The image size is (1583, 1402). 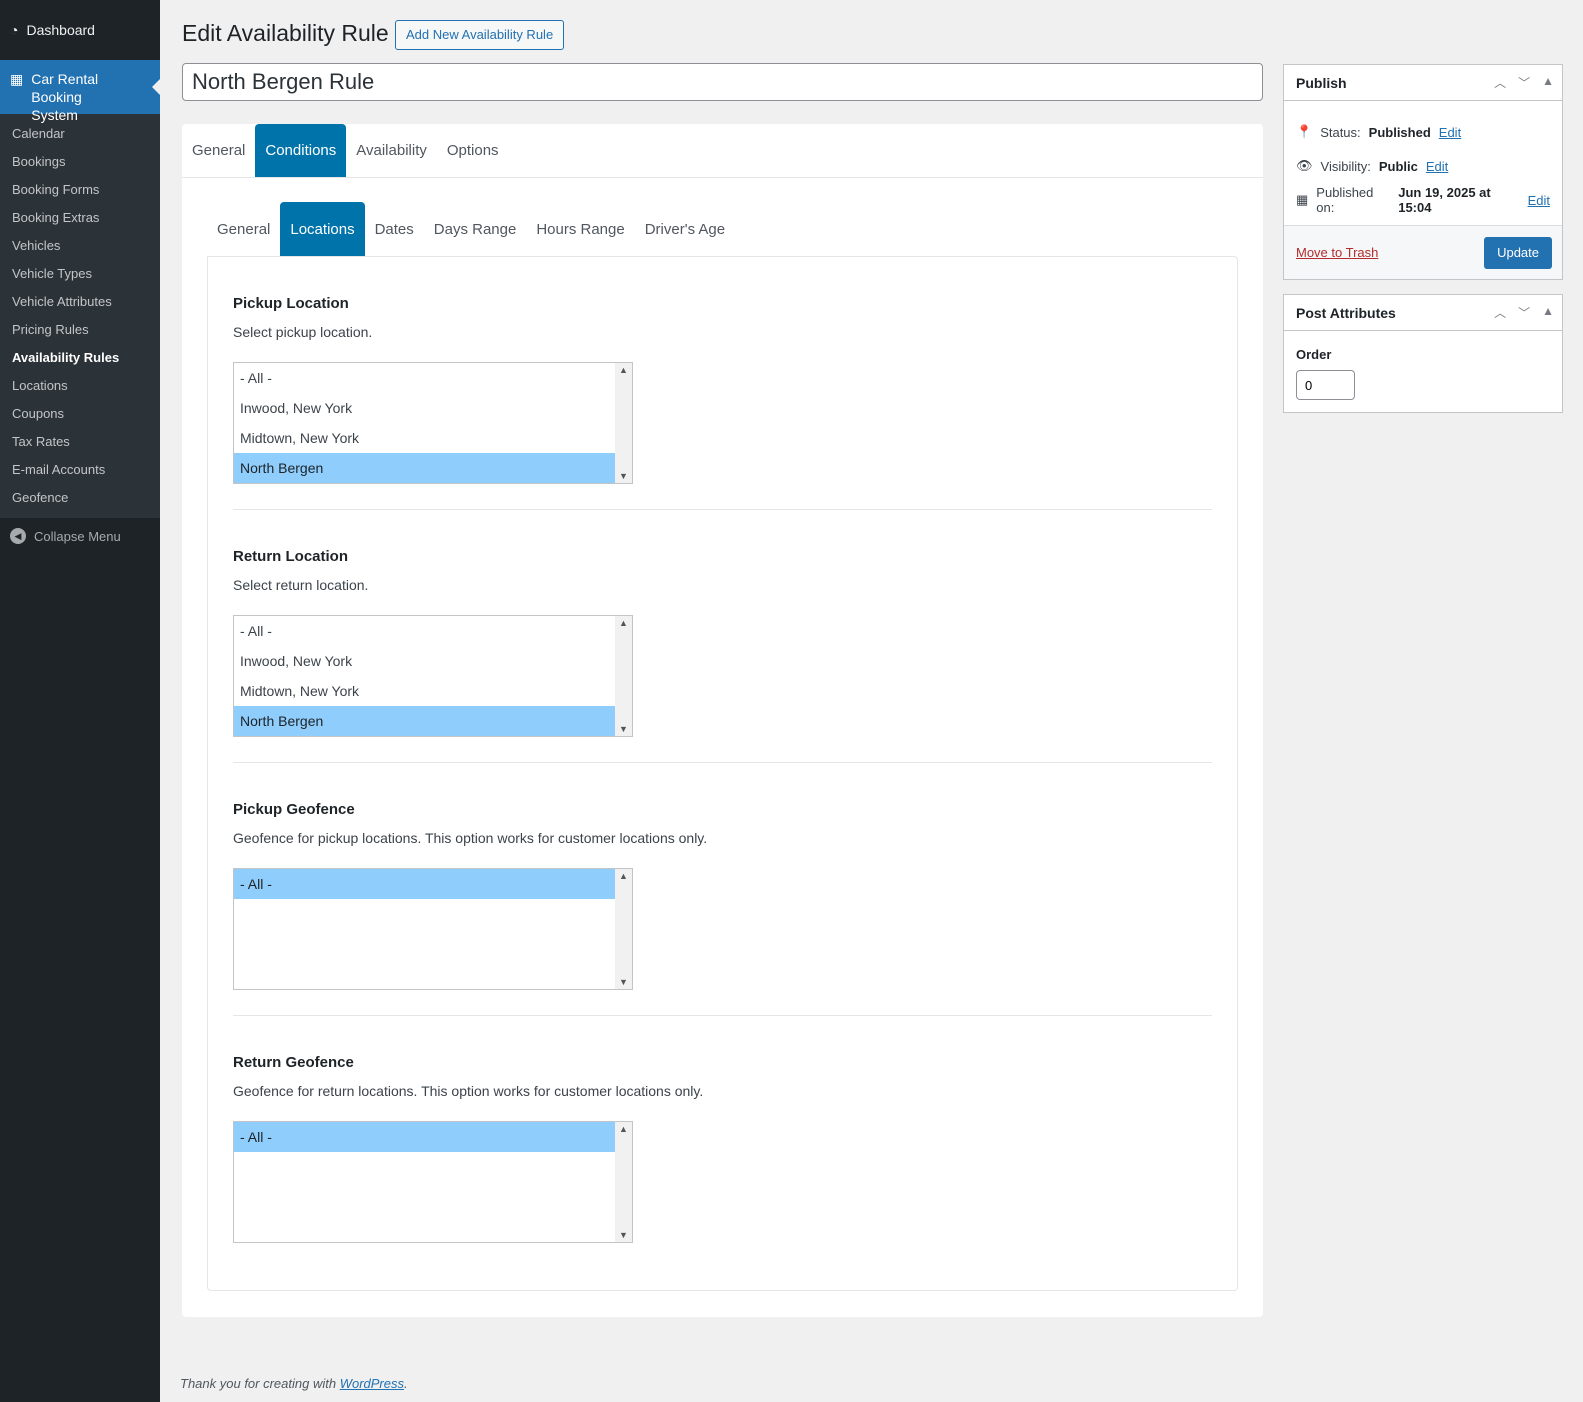 I want to click on main-tabs: General Conditions Availability Options, so click(x=722, y=151).